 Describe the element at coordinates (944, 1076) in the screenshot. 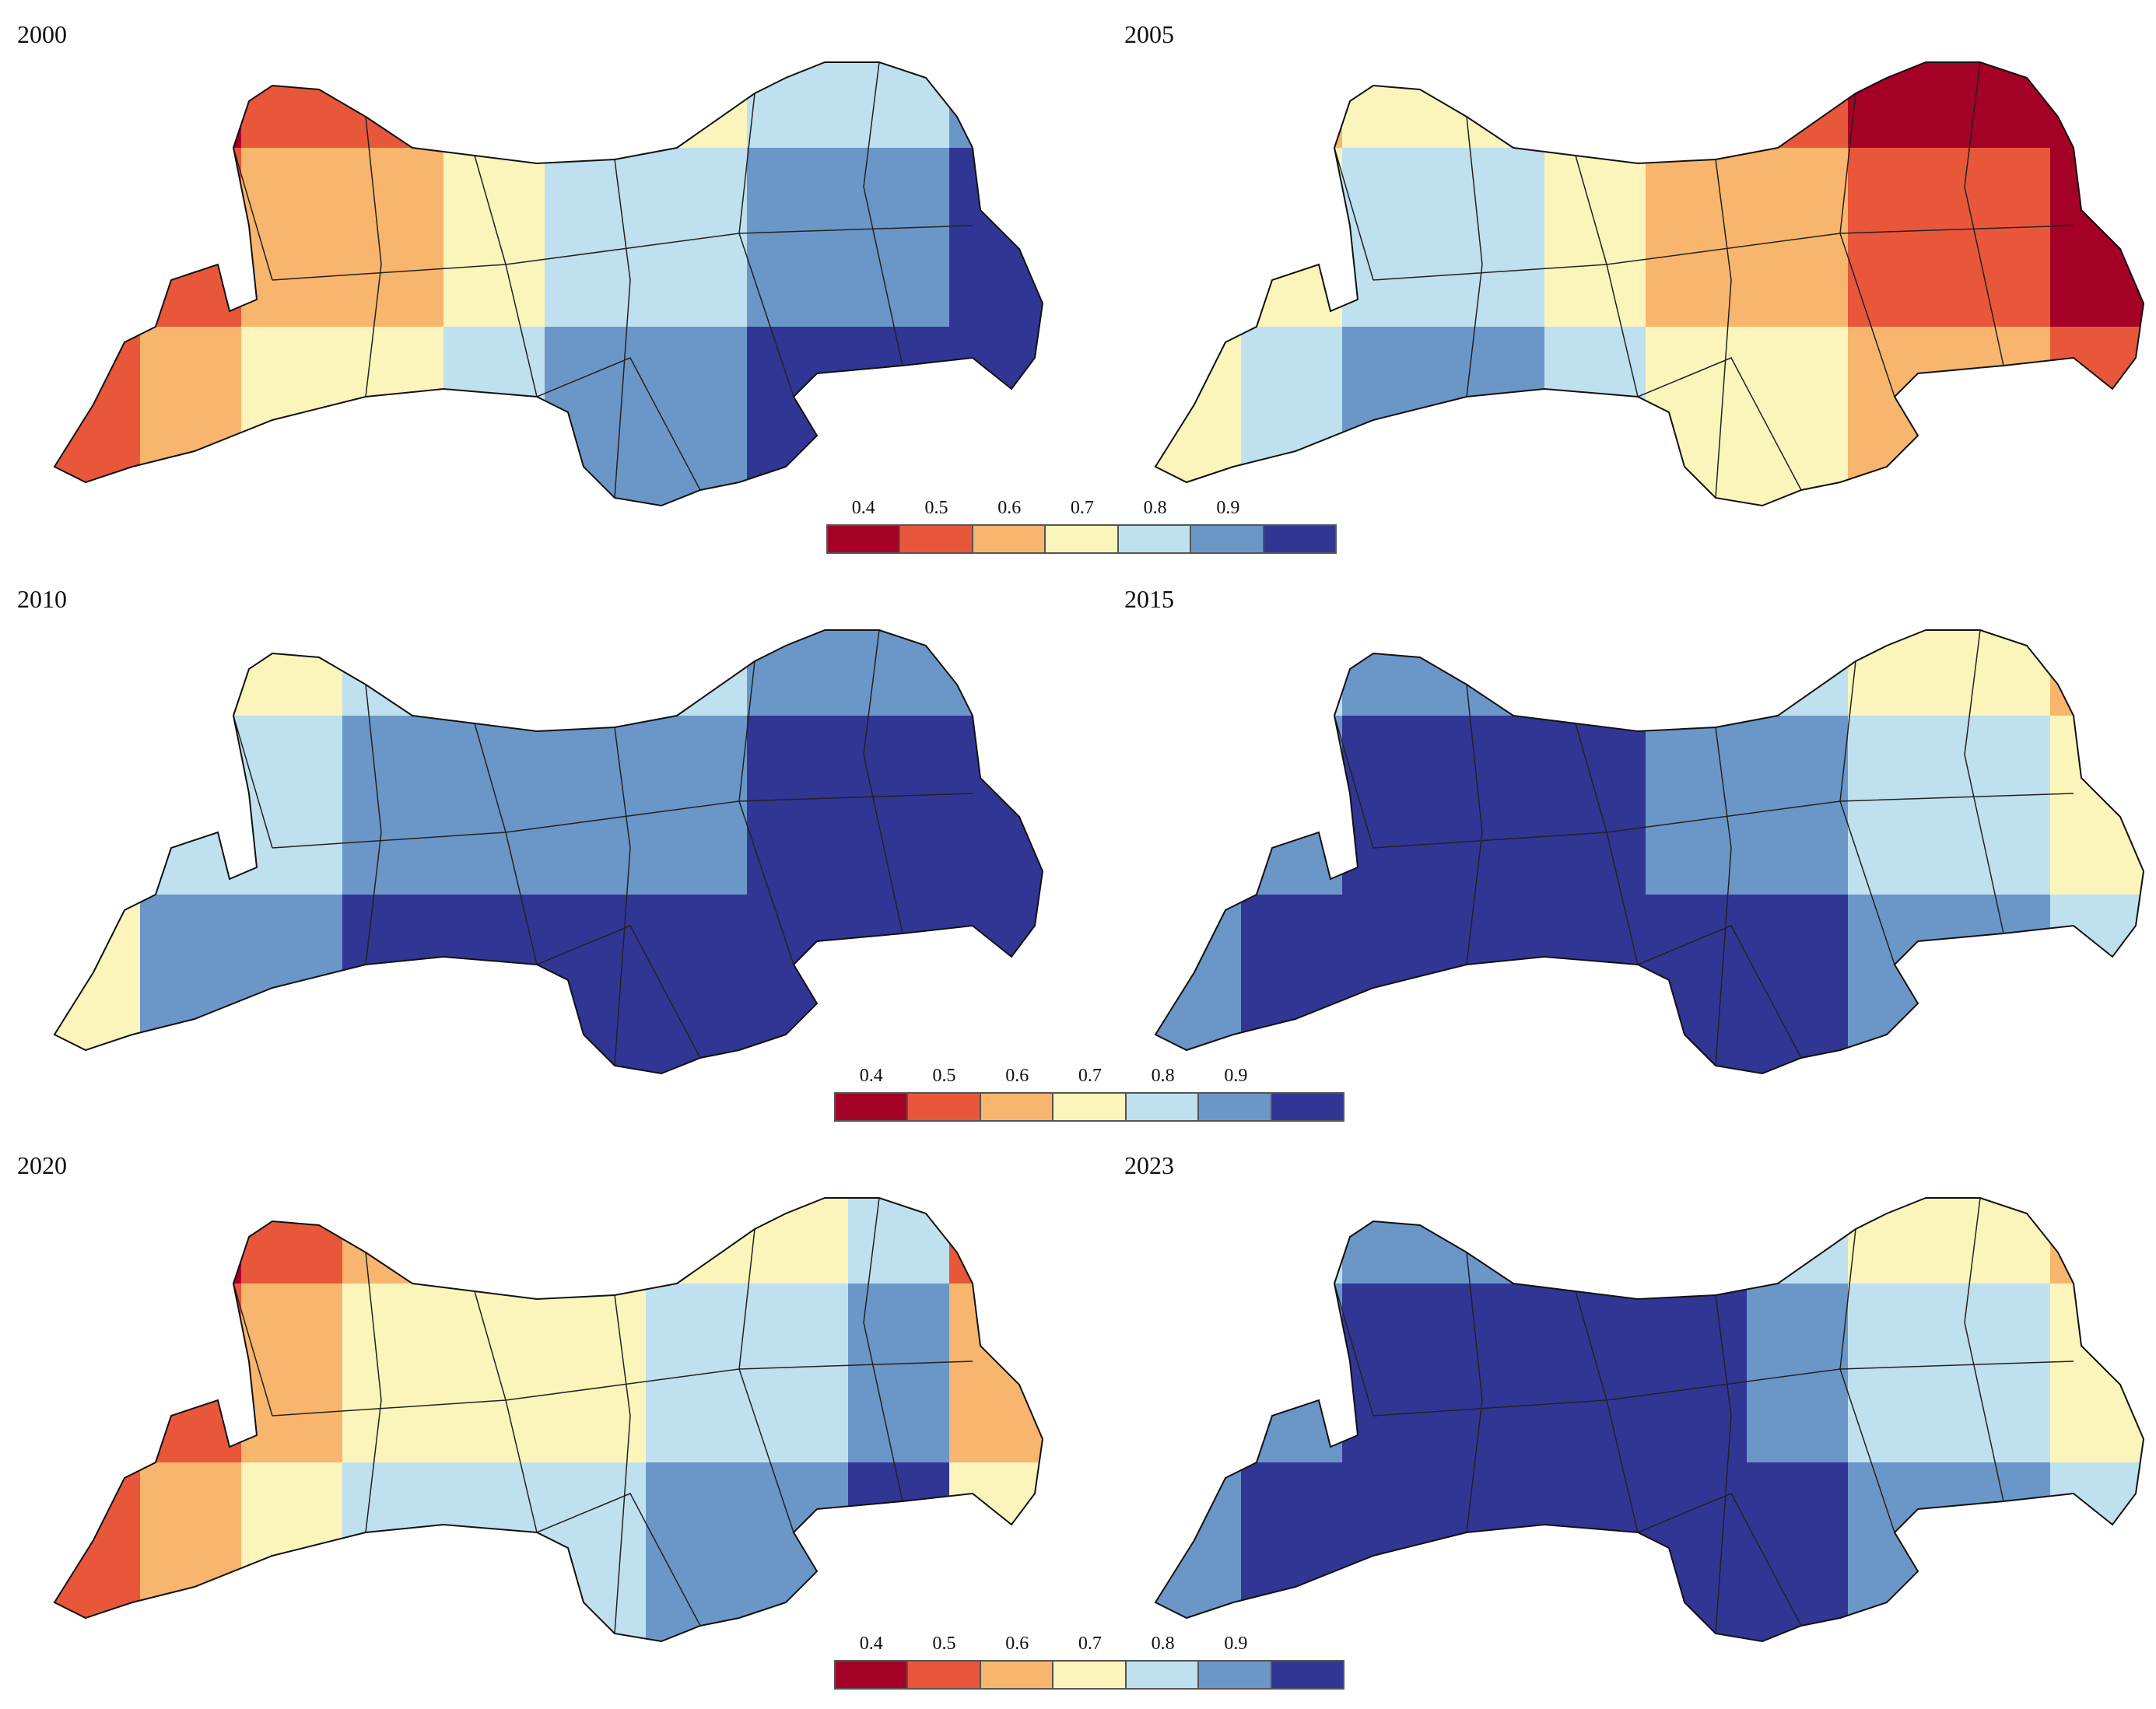

I see `legend-tick-label: 0.5` at that location.